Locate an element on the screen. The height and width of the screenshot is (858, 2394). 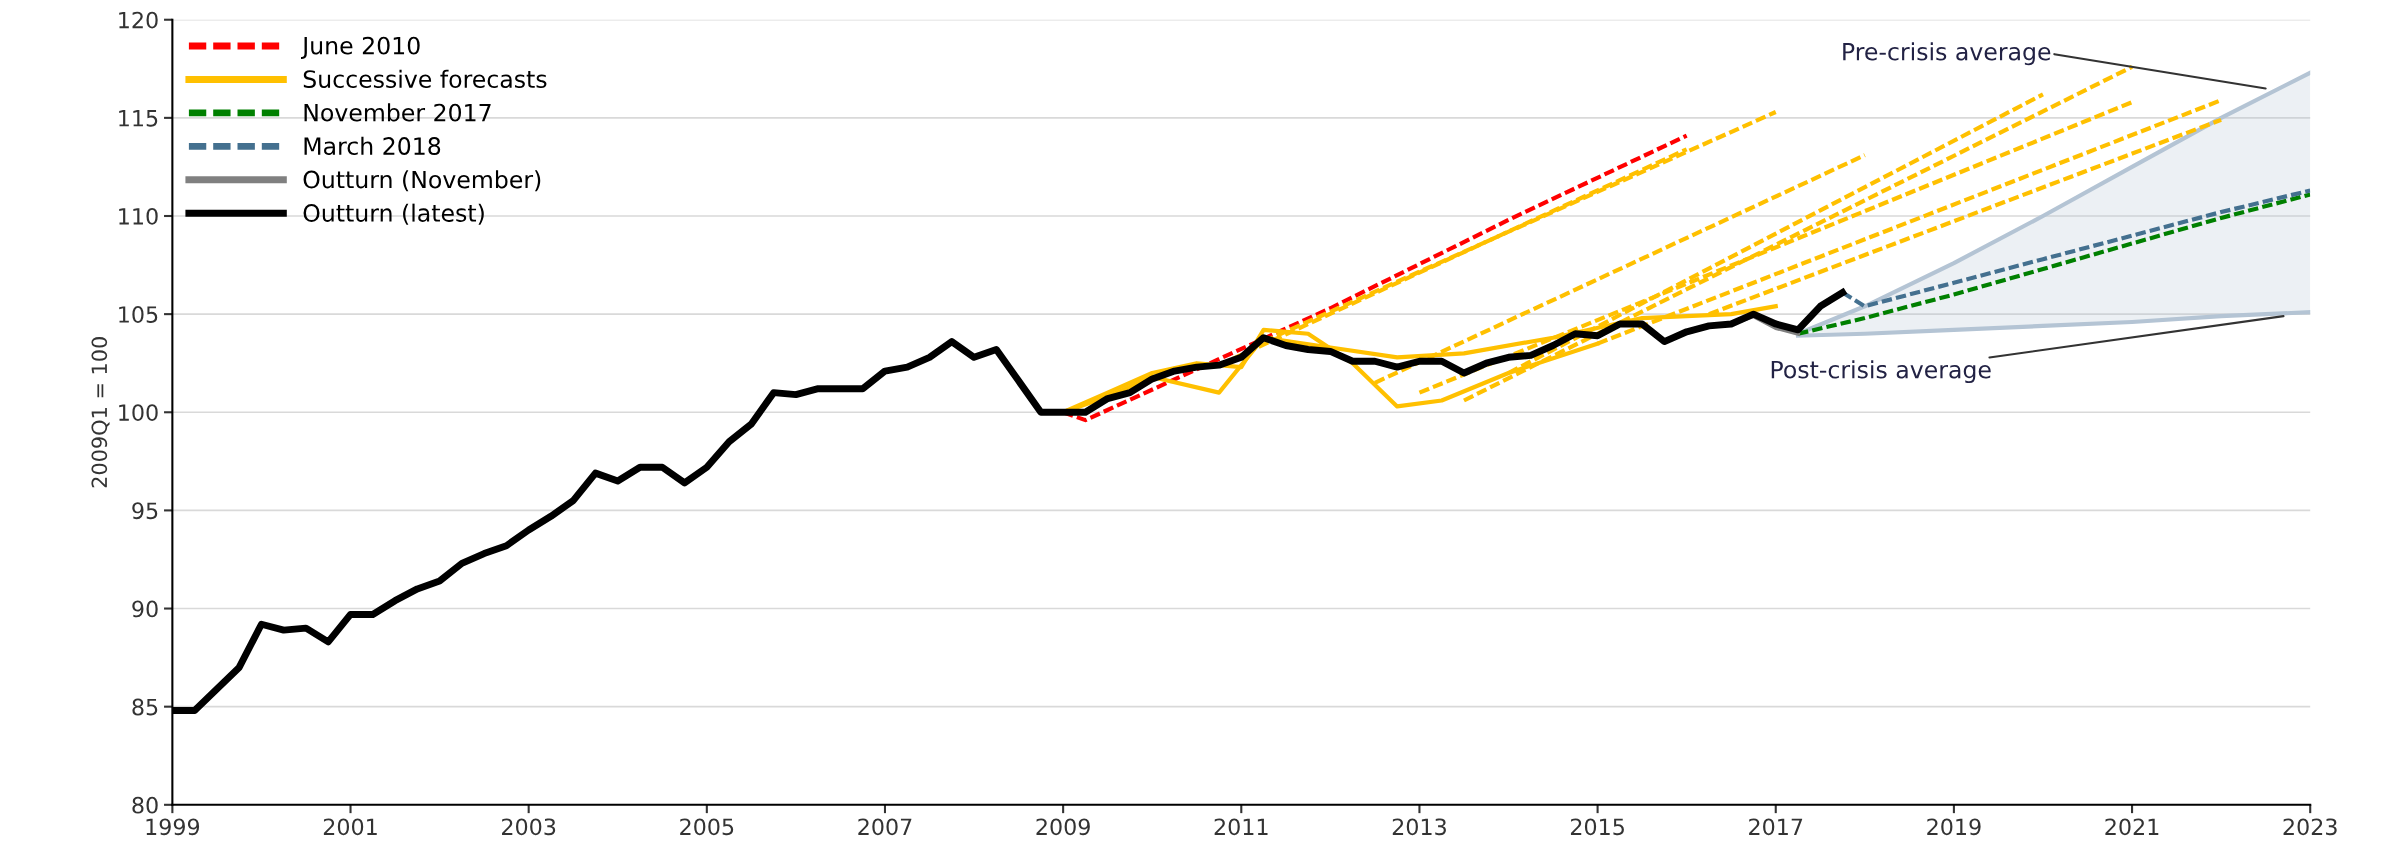
annotation: Pre-crisis average is located at coordinates (1947, 54).